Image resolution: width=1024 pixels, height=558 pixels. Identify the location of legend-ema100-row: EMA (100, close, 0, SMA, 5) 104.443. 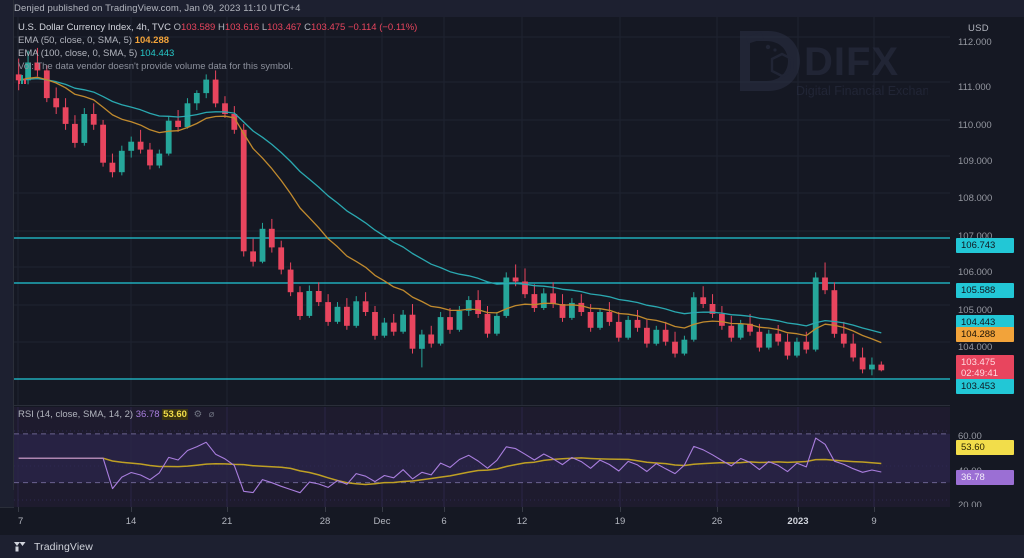
(217, 53).